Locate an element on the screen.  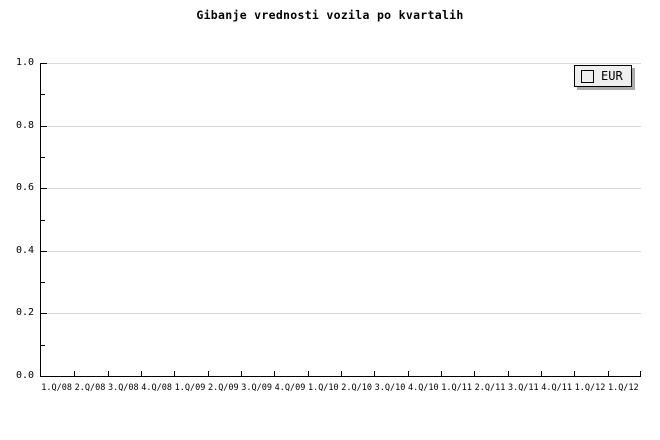
x-axis-tick-label: 1.Q/10 is located at coordinates (323, 388).